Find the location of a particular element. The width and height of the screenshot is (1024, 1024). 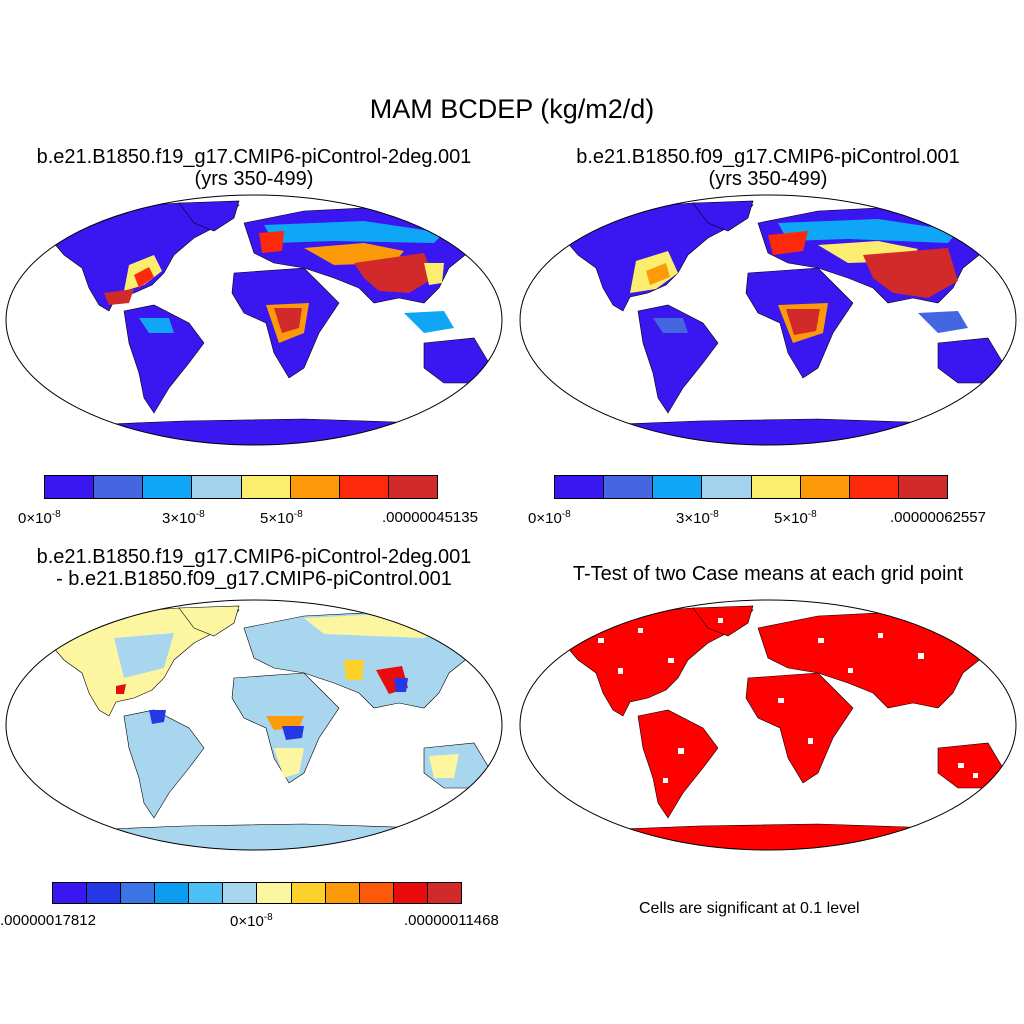

colorbar-1-label-0: 0×10⁻⁸ is located at coordinates (39, 518).